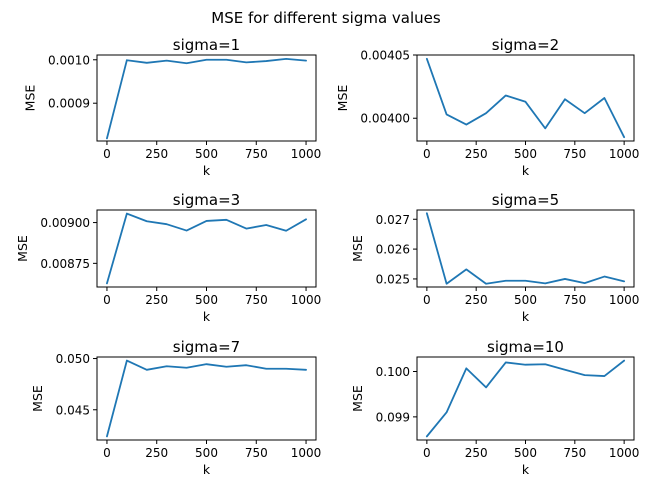 The image size is (651, 491). What do you see at coordinates (73, 410) in the screenshot?
I see `y-tick-label: 0.045` at bounding box center [73, 410].